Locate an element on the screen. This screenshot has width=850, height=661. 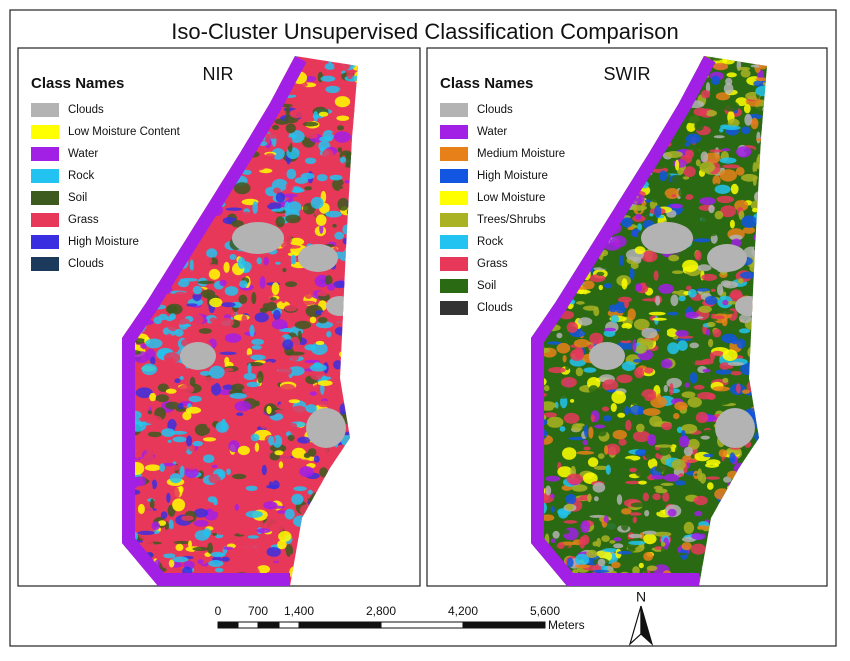
north-arrow-right is located at coordinates (647, 625).